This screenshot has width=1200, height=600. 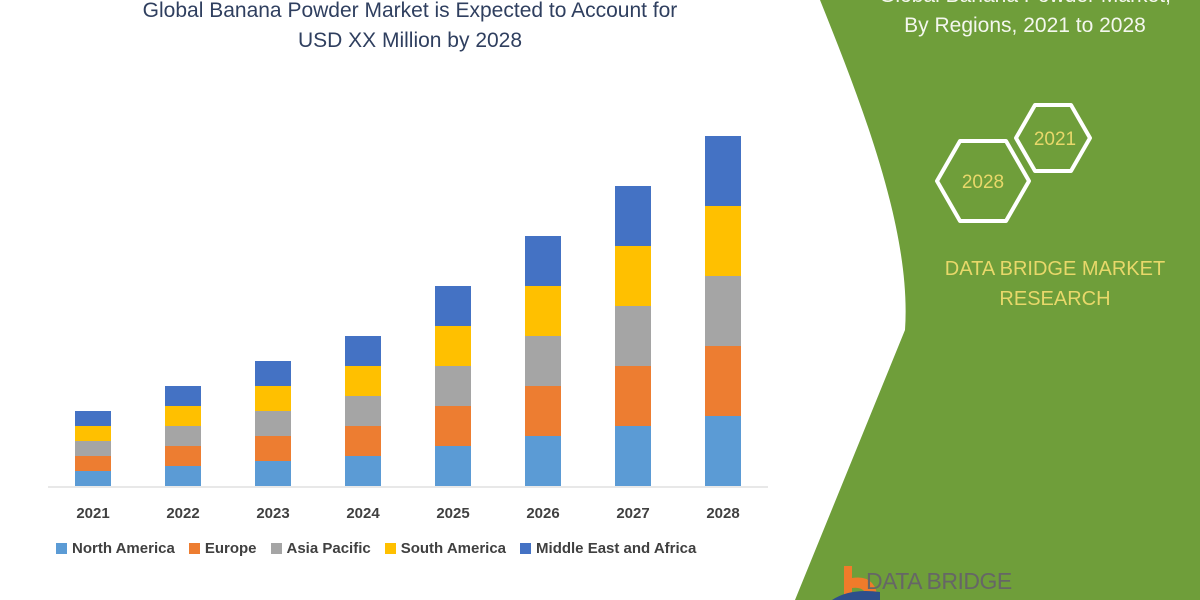 What do you see at coordinates (183, 476) in the screenshot?
I see `bar-segment-2022-north-america` at bounding box center [183, 476].